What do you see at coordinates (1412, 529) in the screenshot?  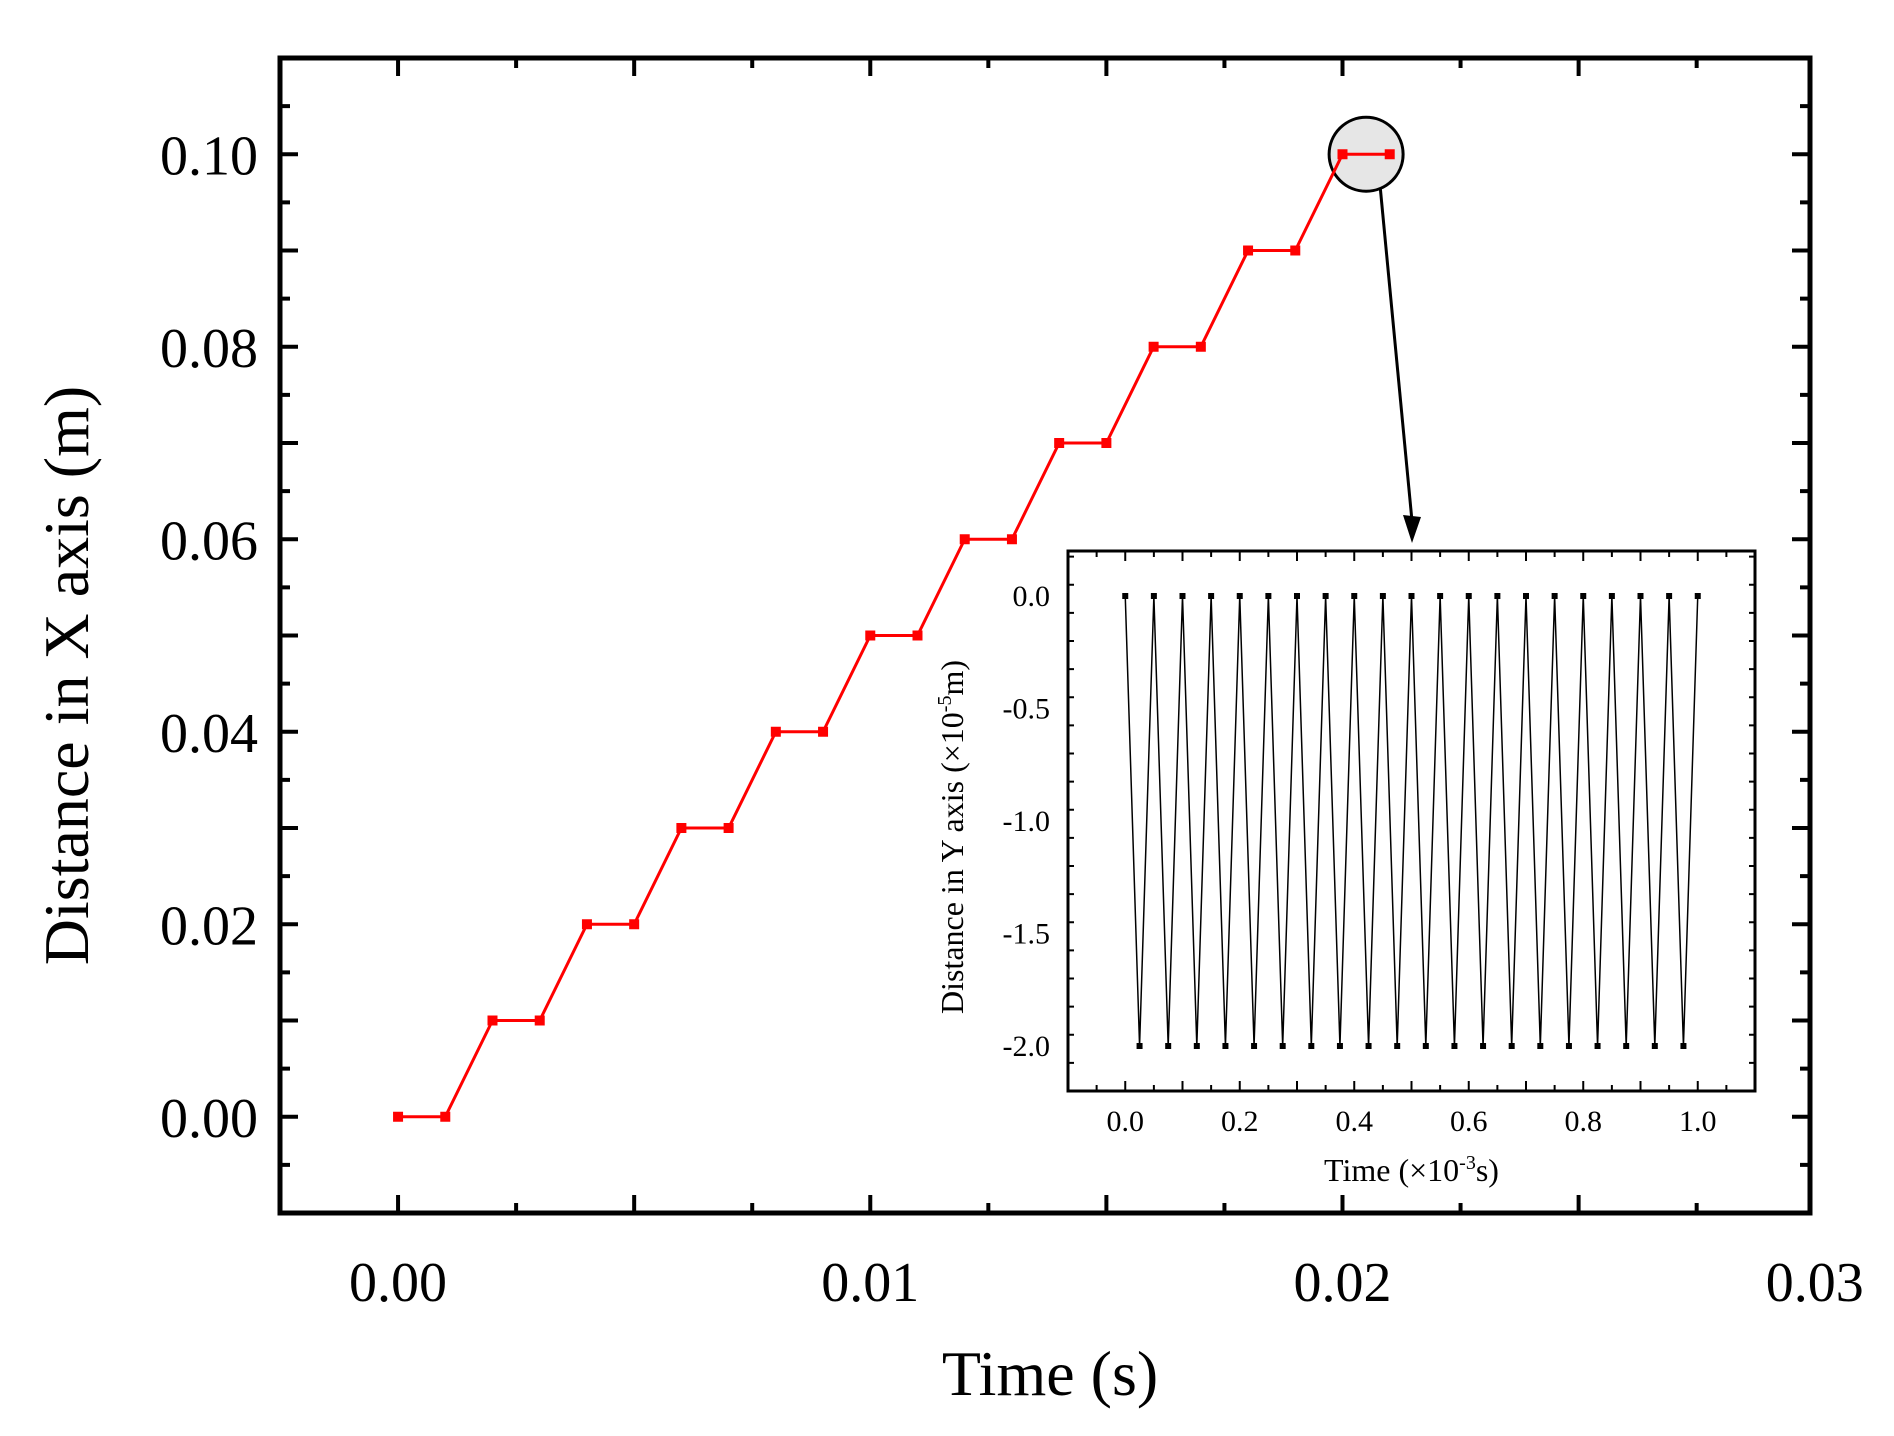 I see `callout-arrow-head` at bounding box center [1412, 529].